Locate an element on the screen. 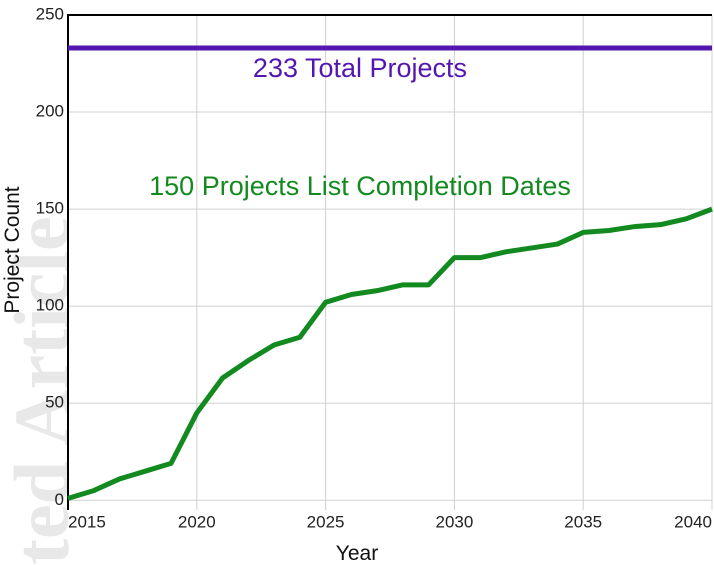 This screenshot has width=714, height=565. annotation: 150 Projects List Completion Dates is located at coordinates (360, 186).